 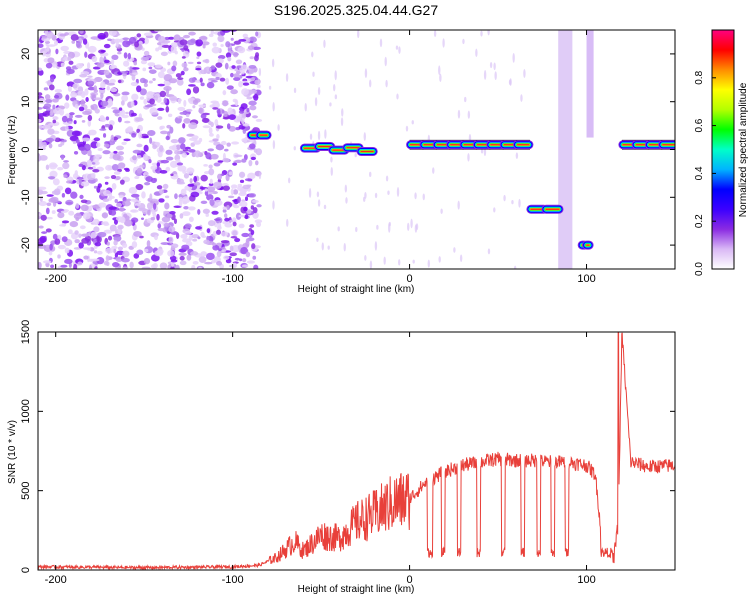 I want to click on colorbar-label: Normalized spectral amplitude, so click(x=743, y=149).